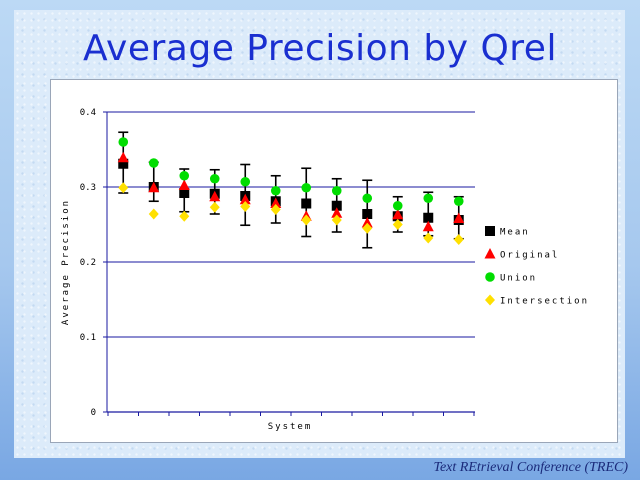 The height and width of the screenshot is (480, 640). What do you see at coordinates (529, 256) in the screenshot?
I see `legend-label-original: Original` at bounding box center [529, 256].